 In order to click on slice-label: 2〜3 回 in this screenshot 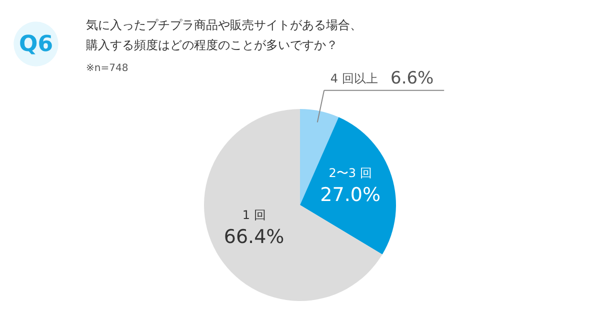, I will do `click(350, 173)`.